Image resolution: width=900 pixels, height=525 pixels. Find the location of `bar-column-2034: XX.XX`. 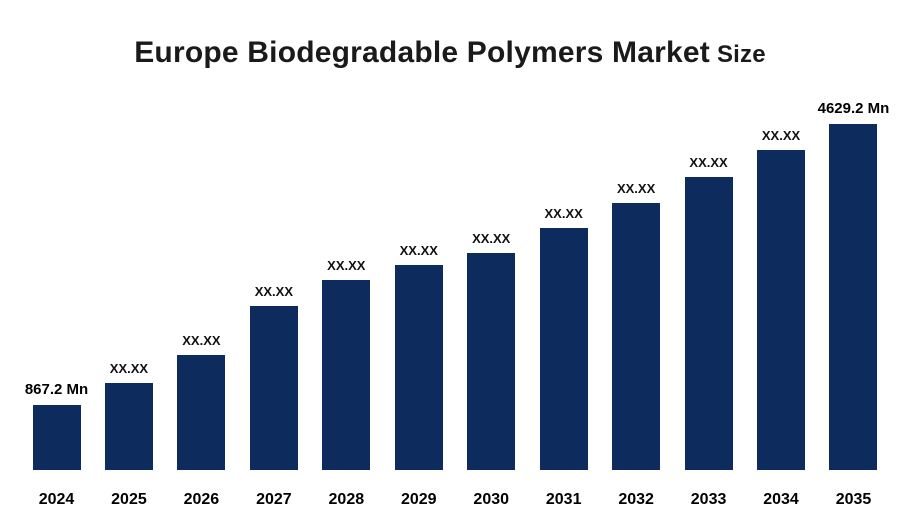

bar-column-2034: XX.XX is located at coordinates (781, 281).